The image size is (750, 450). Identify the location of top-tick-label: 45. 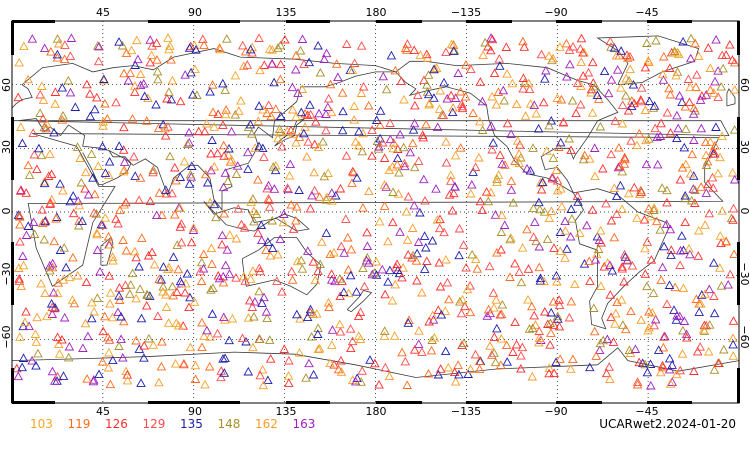
(103, 12).